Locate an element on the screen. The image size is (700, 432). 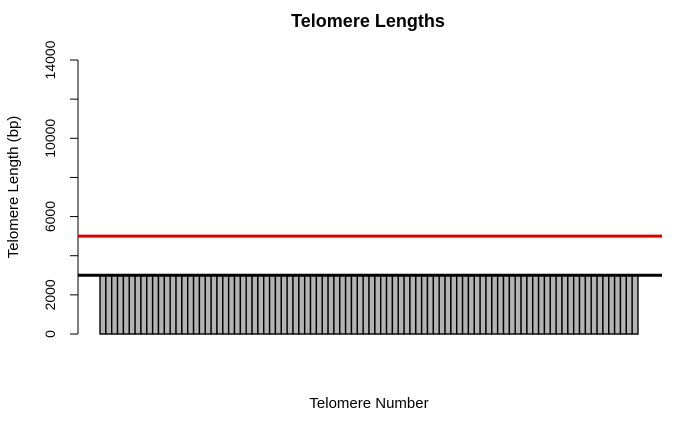
bars-group is located at coordinates (369, 304).